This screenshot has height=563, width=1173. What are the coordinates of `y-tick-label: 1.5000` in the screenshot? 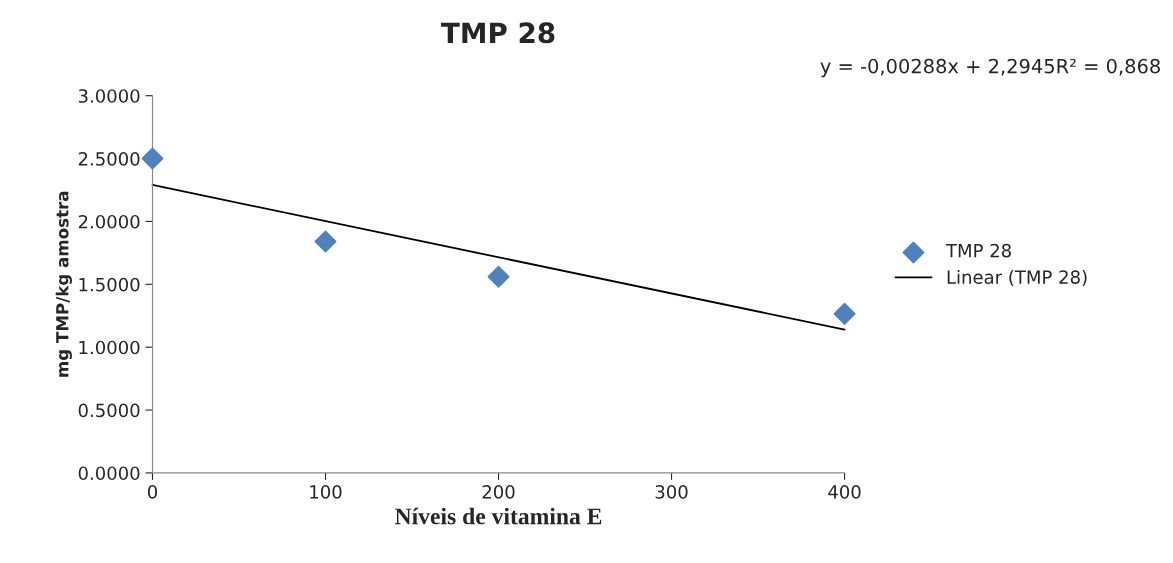 It's located at (109, 284).